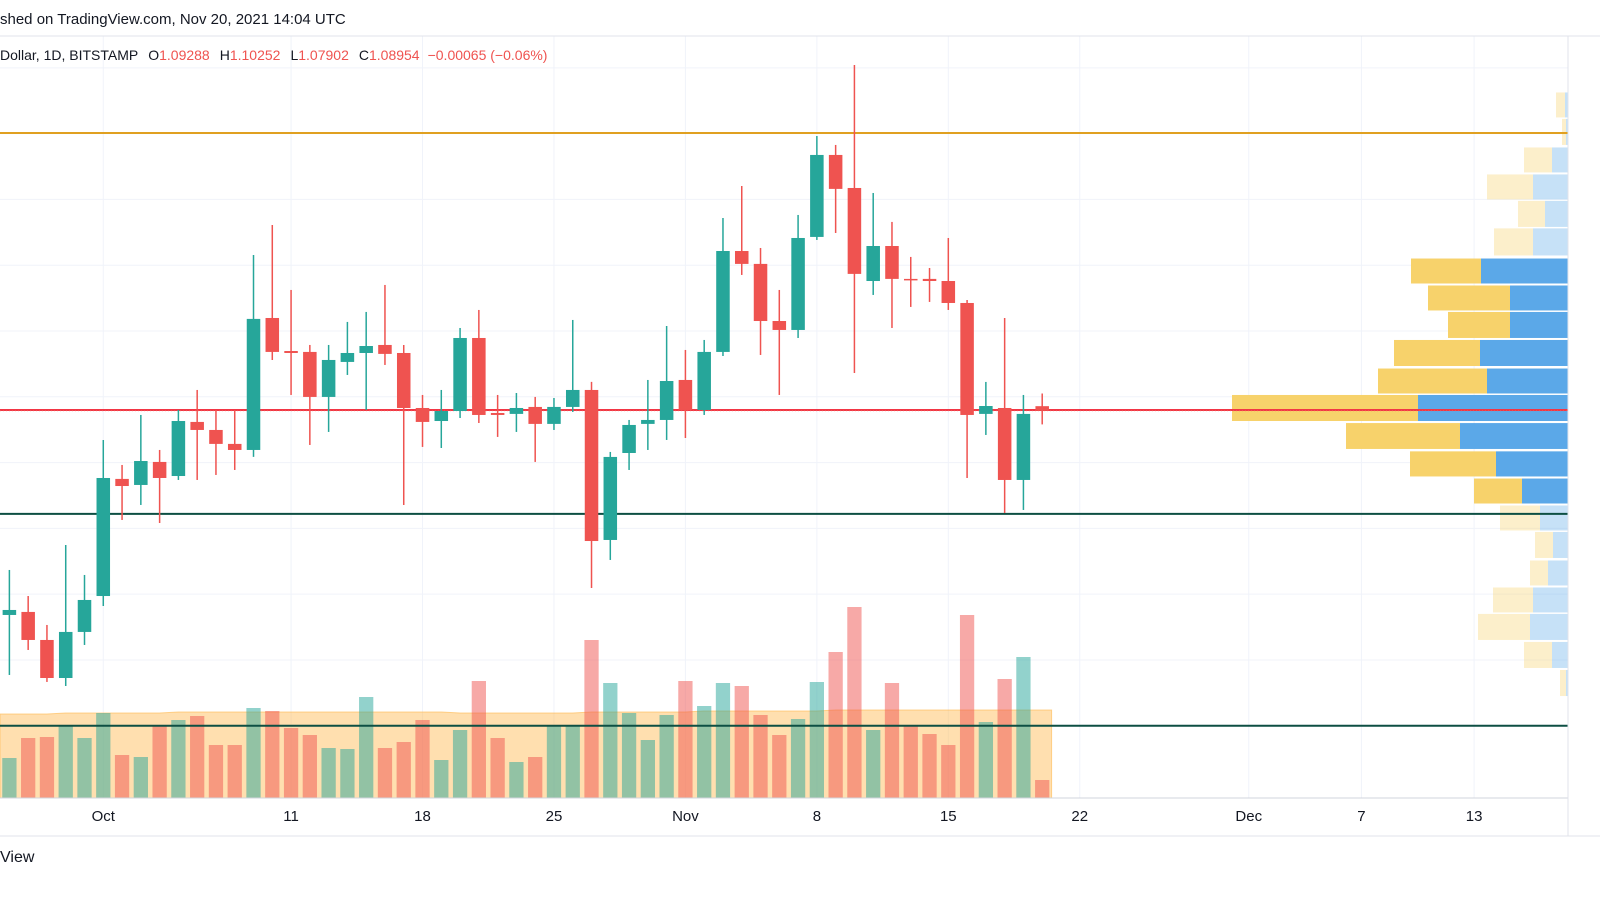 The image size is (1600, 905). I want to click on legend-symbol: Dollar, 1D, BITSTAMP, so click(69, 55).